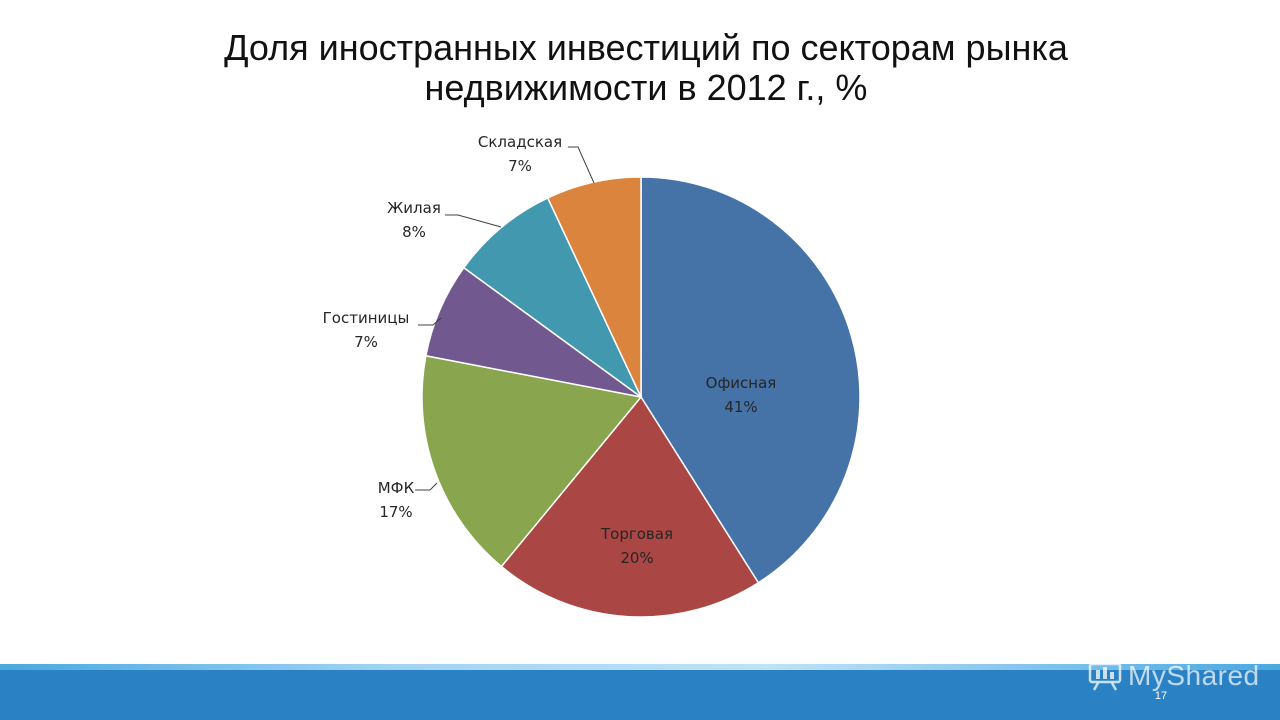 Image resolution: width=1280 pixels, height=720 pixels. I want to click on page-number: 17, so click(1161, 696).